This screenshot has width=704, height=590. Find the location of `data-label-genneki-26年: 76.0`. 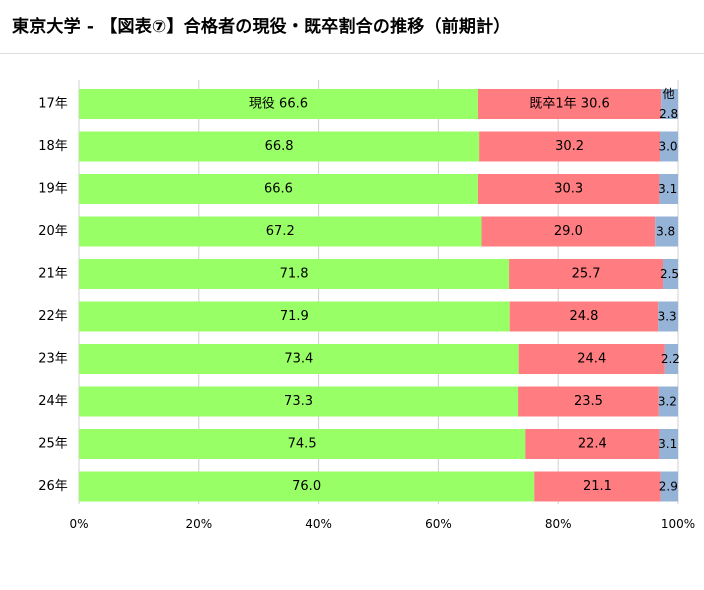

data-label-genneki-26年: 76.0 is located at coordinates (306, 486).